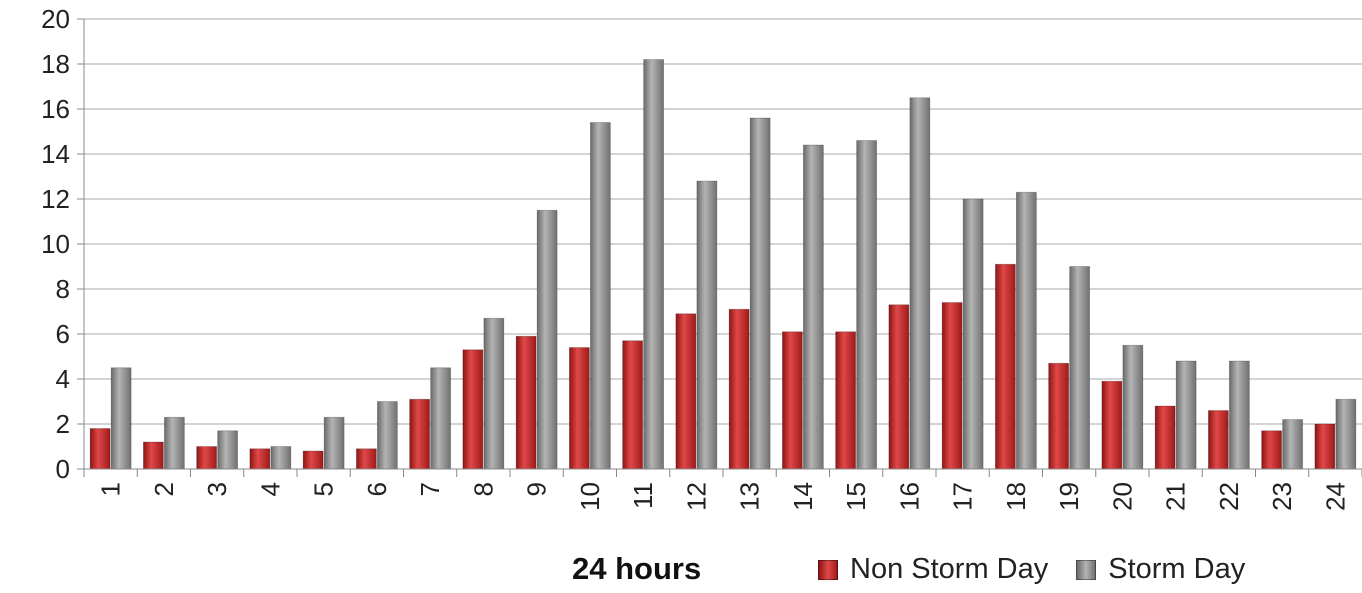  I want to click on x-tick-label: 5, so click(324, 489).